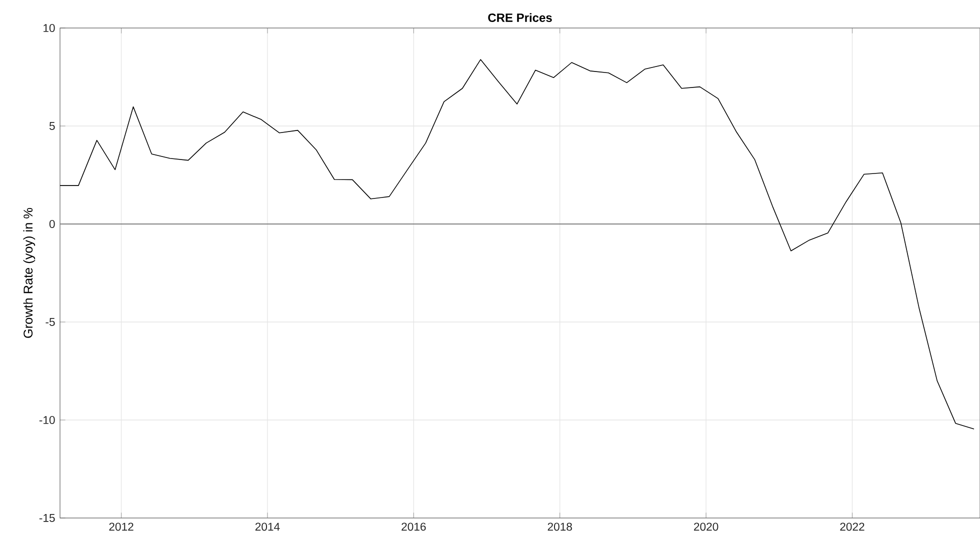 This screenshot has height=544, width=980. What do you see at coordinates (706, 526) in the screenshot?
I see `x-tick-label: 2020` at bounding box center [706, 526].